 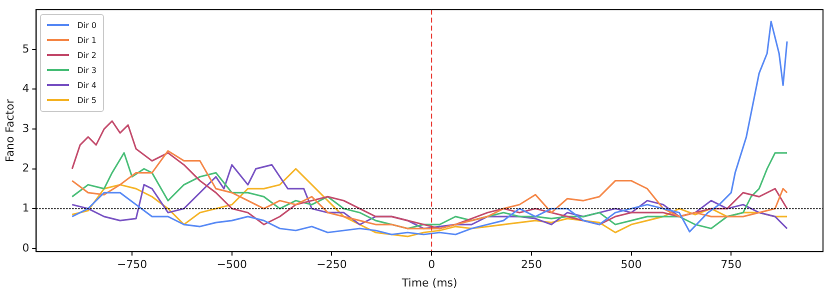 What do you see at coordinates (26, 168) in the screenshot?
I see `y-tick-label: 2` at bounding box center [26, 168].